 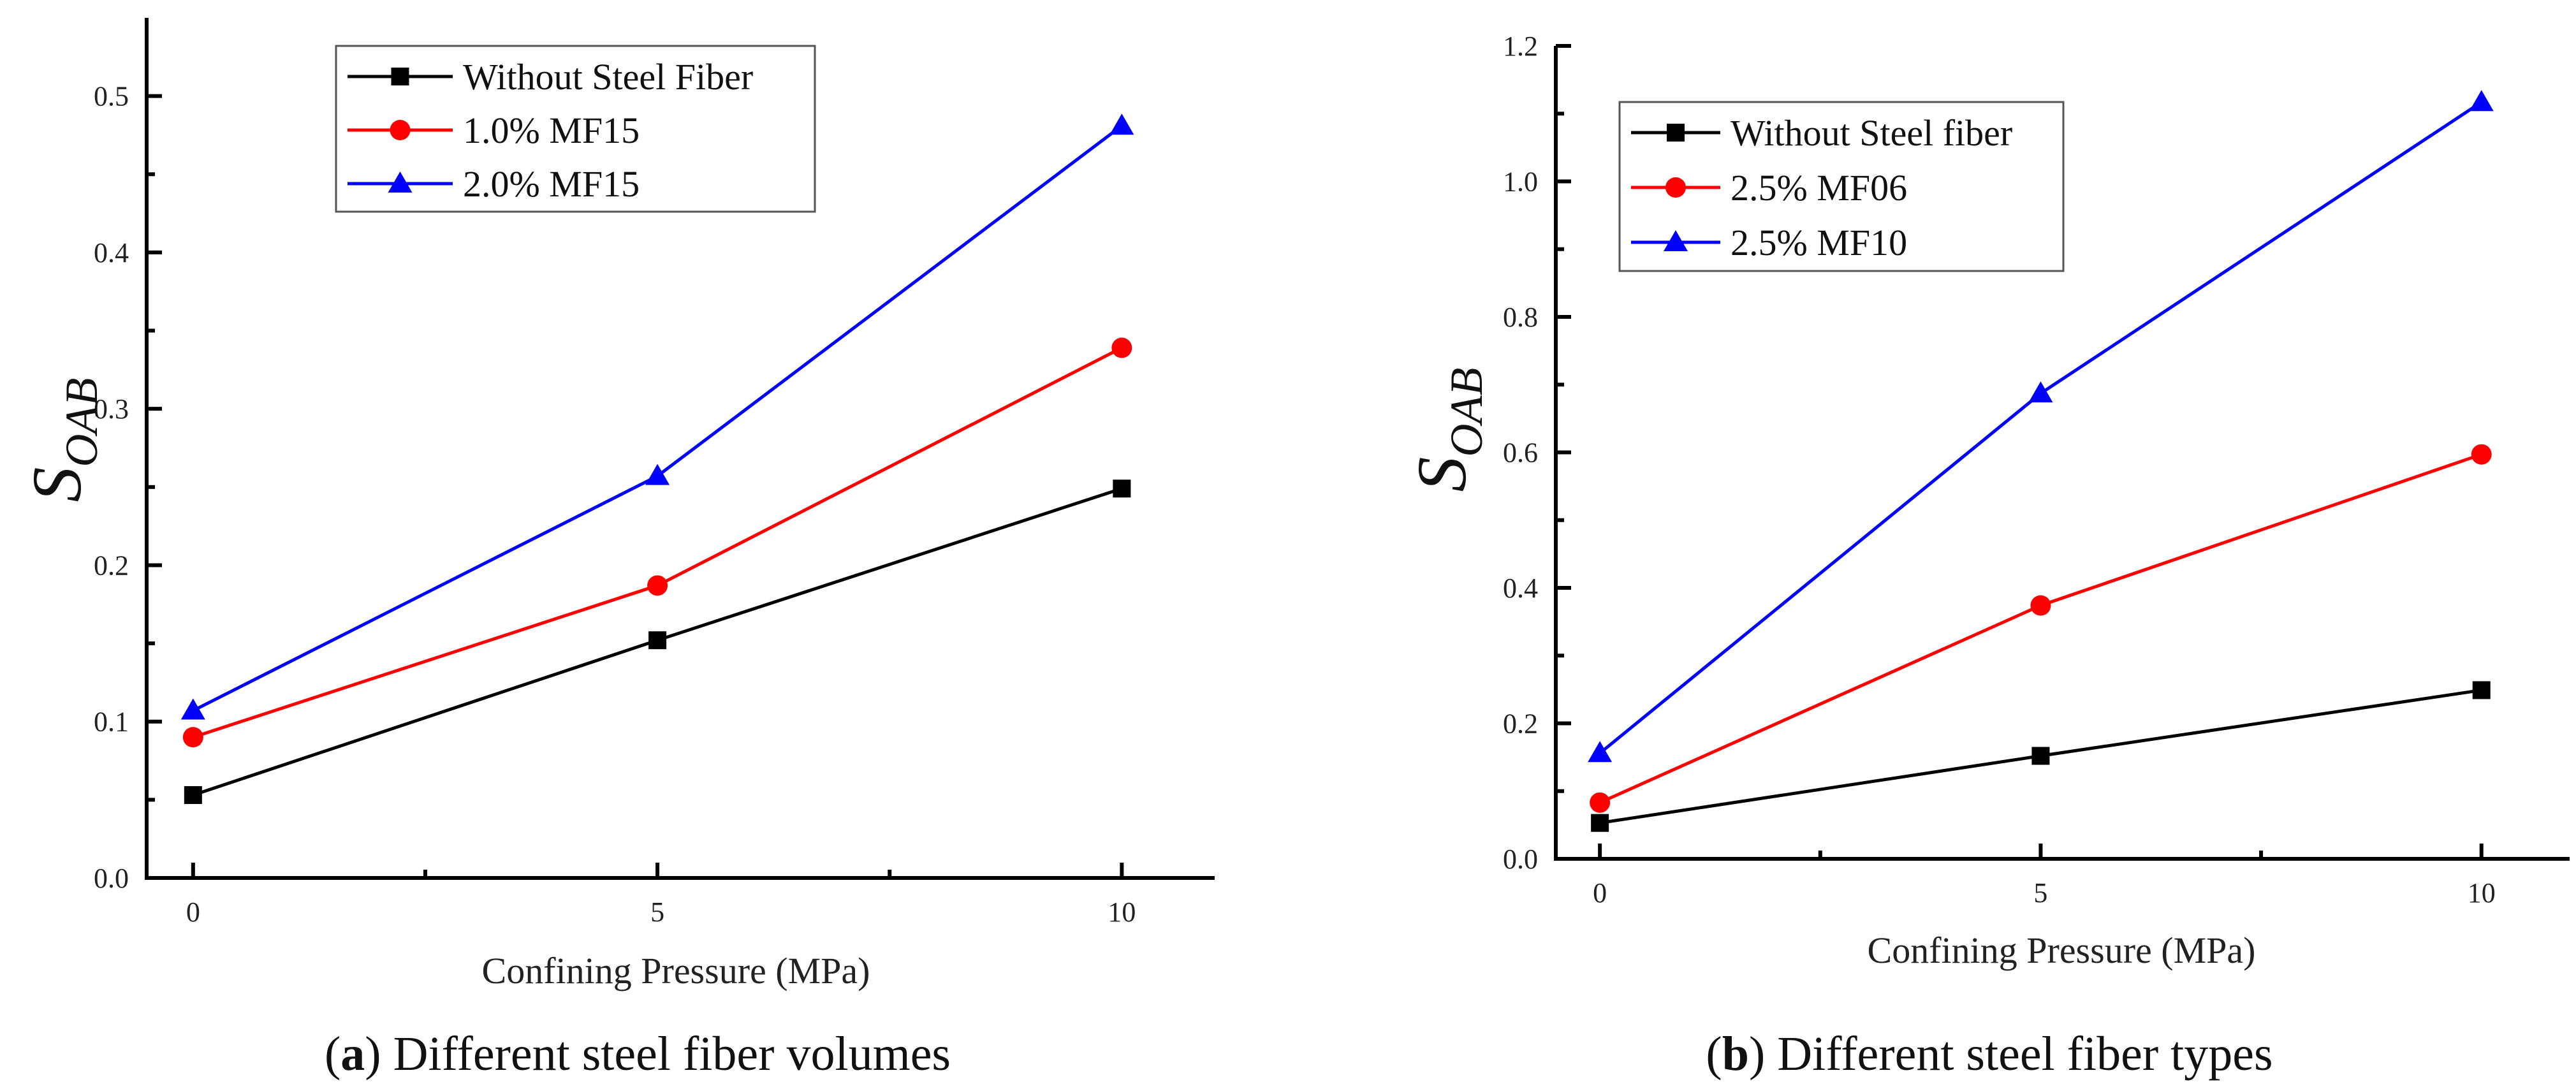 I want to click on chart-b-legend: Without Steel fiber 2.5% MF06 2.5% MF10, so click(x=1841, y=186).